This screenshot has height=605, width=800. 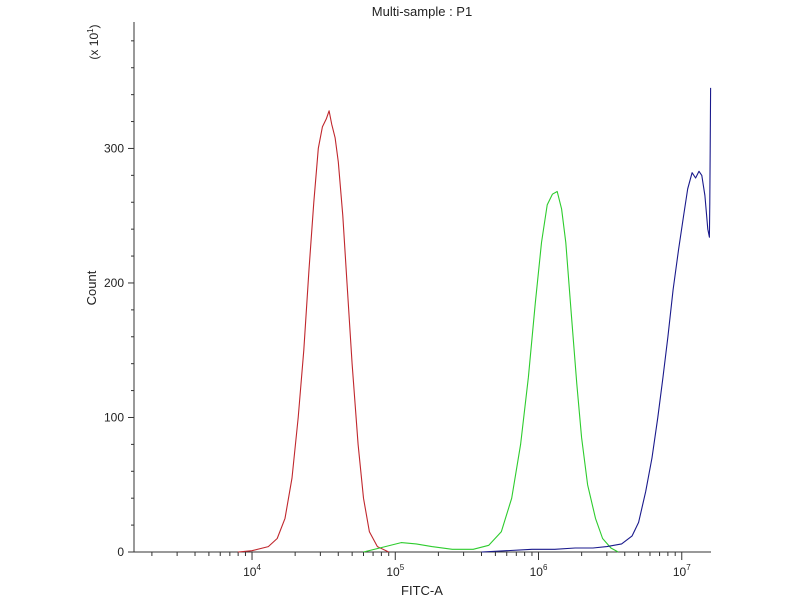 I want to click on y-multiplier-label: (x 101), so click(x=93, y=41).